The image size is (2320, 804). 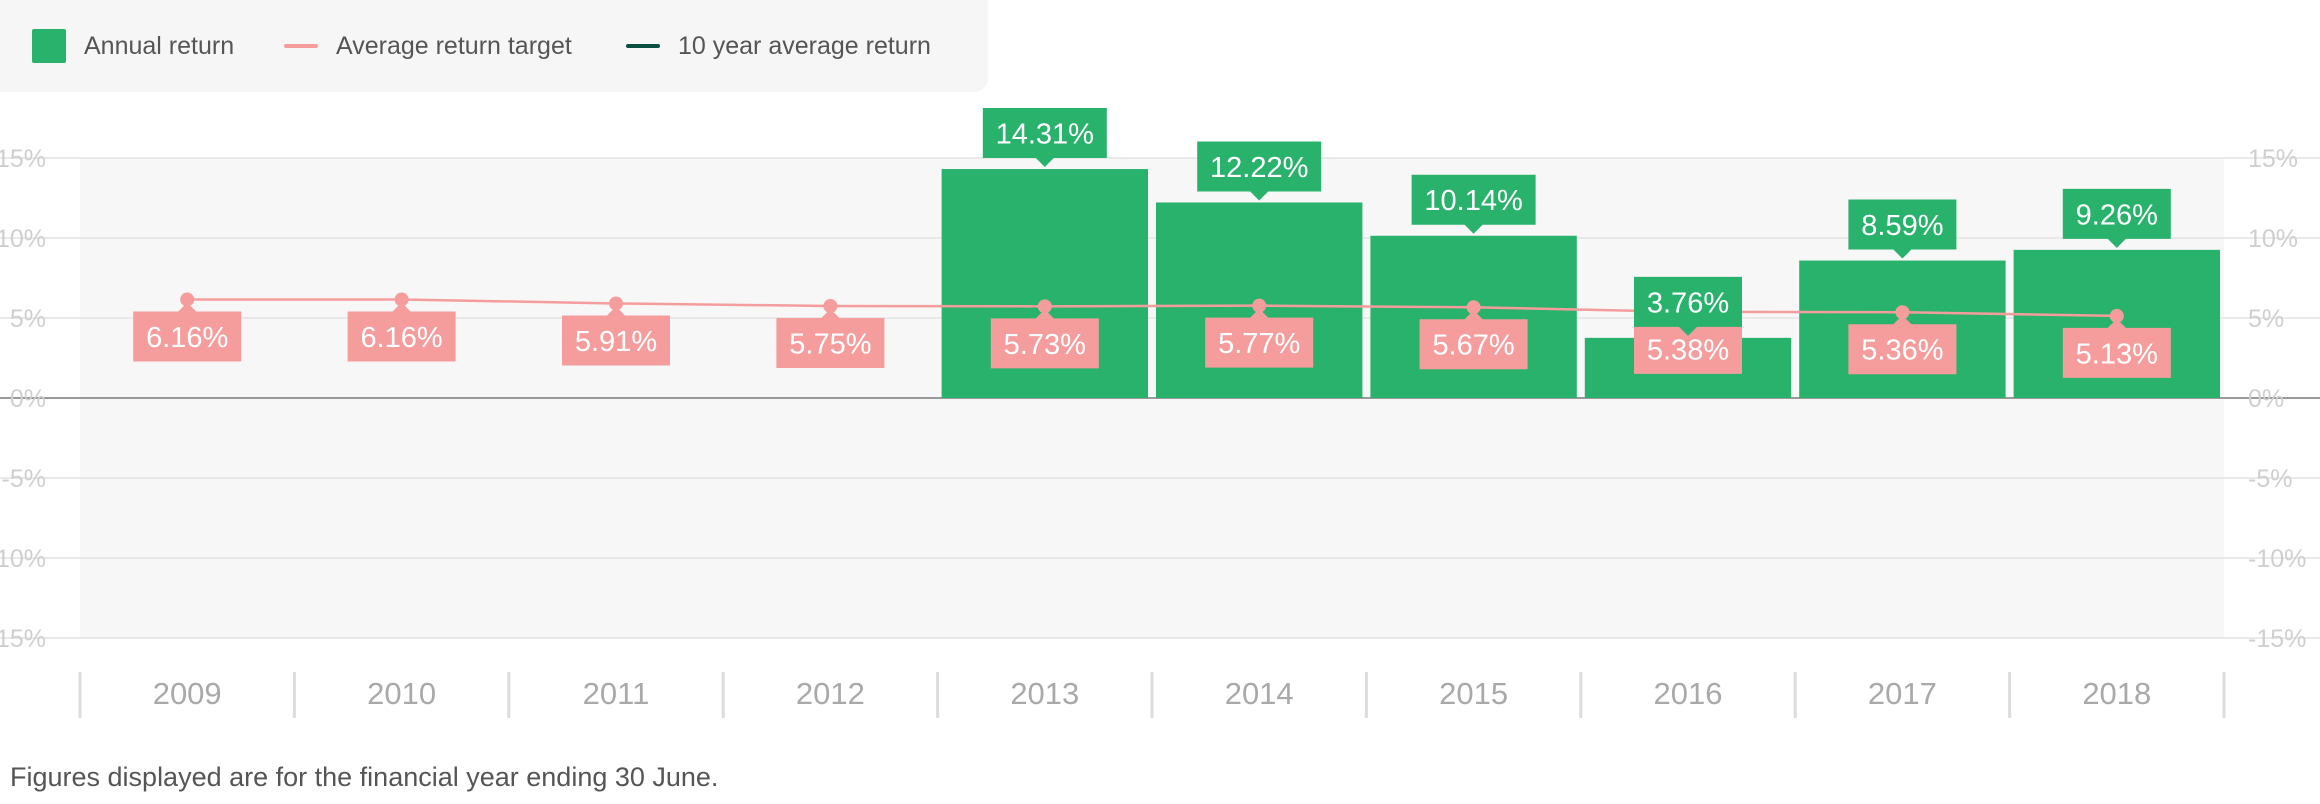 I want to click on target-label-2009: 6.16%, so click(x=187, y=338).